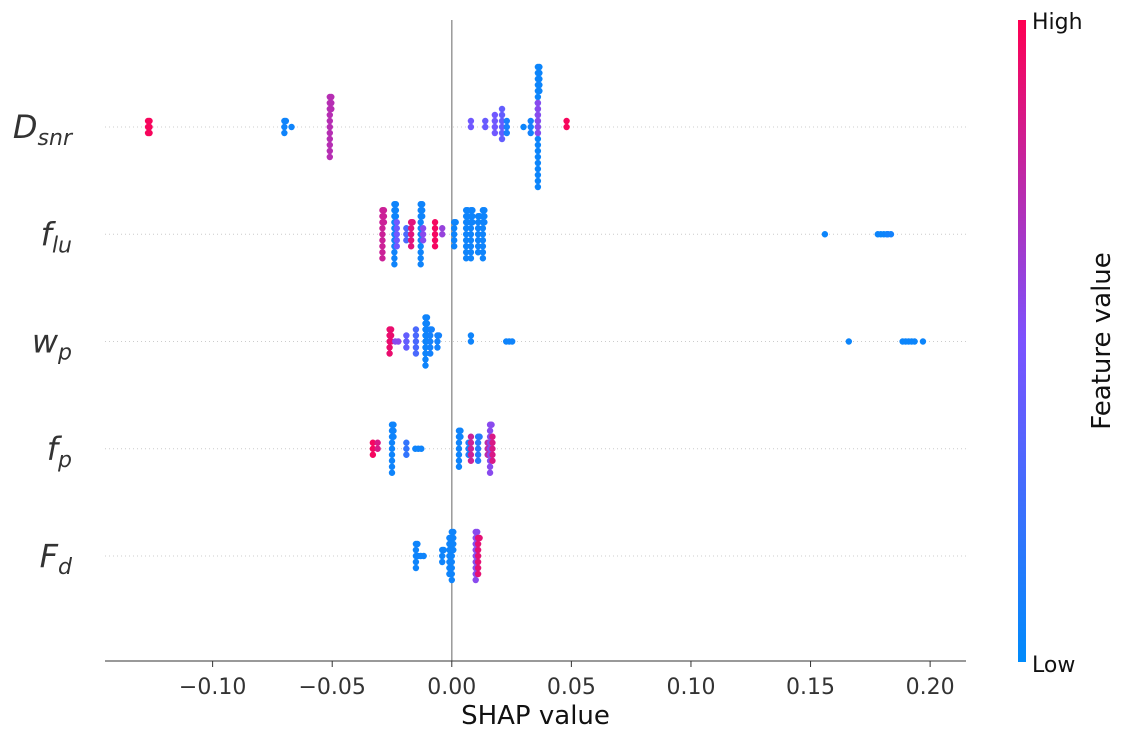  Describe the element at coordinates (432, 448) in the screenshot. I see `feature-points-f_p` at that location.